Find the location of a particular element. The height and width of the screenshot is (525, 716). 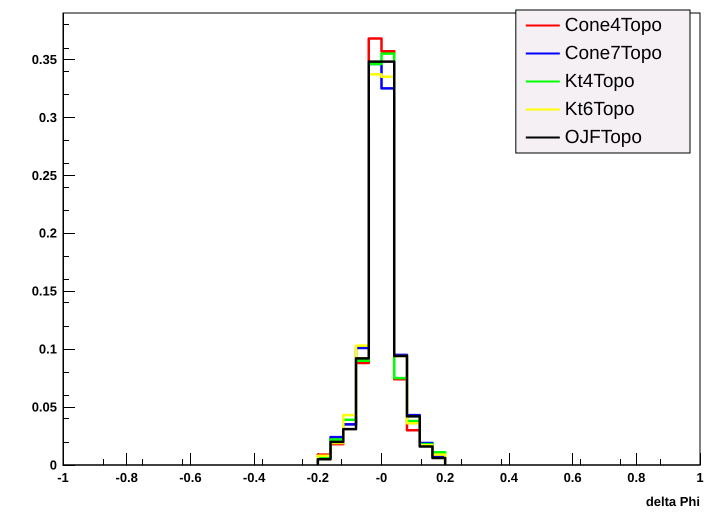

legend-label: Kt4Topo is located at coordinates (599, 81).